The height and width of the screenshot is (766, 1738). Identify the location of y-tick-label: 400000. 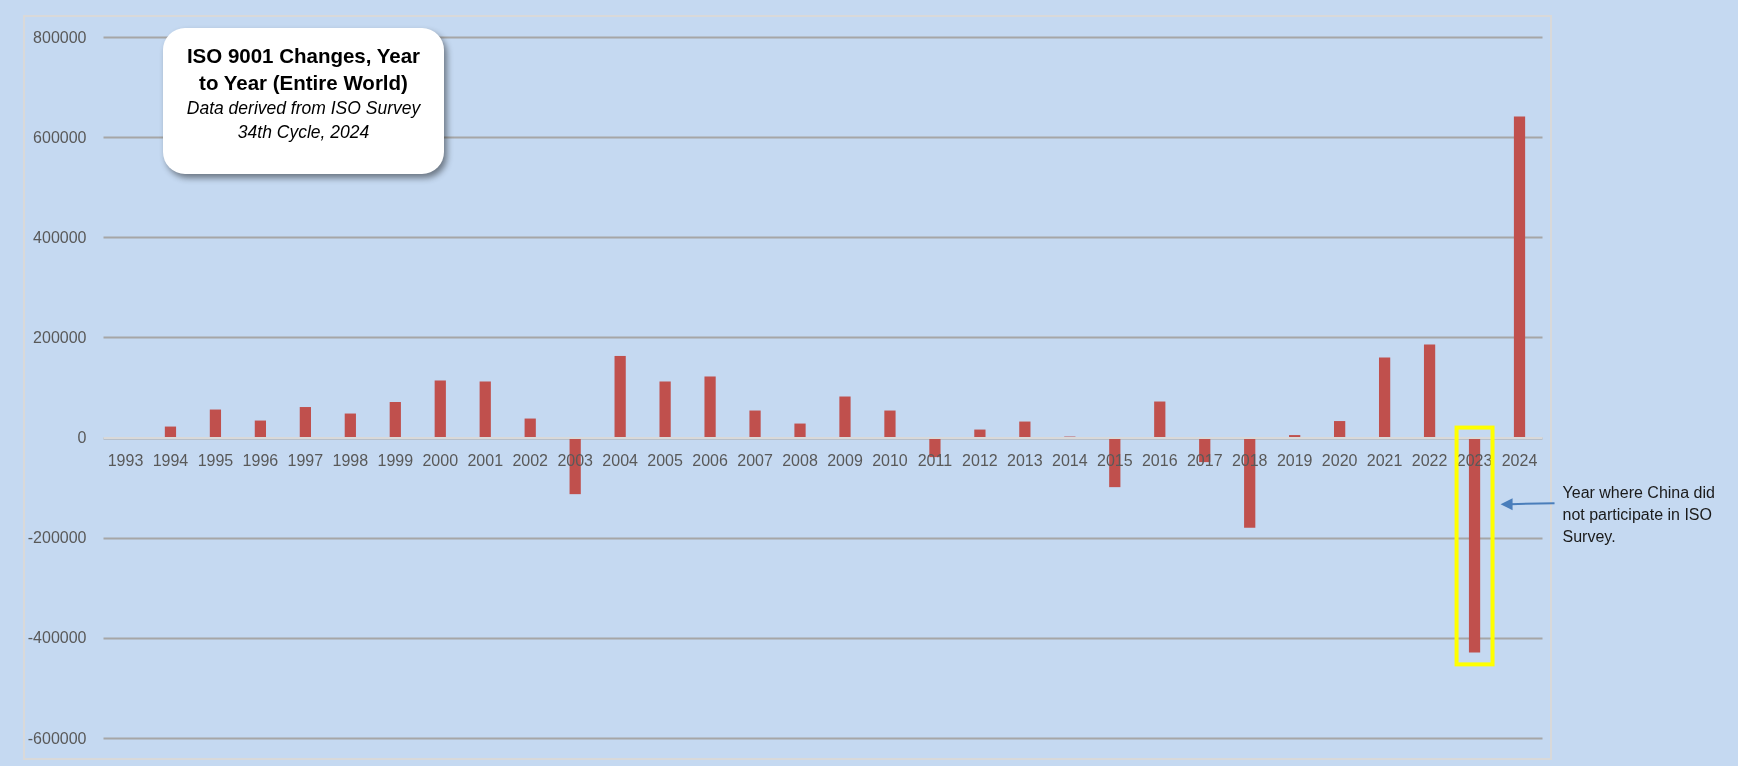
(60, 237).